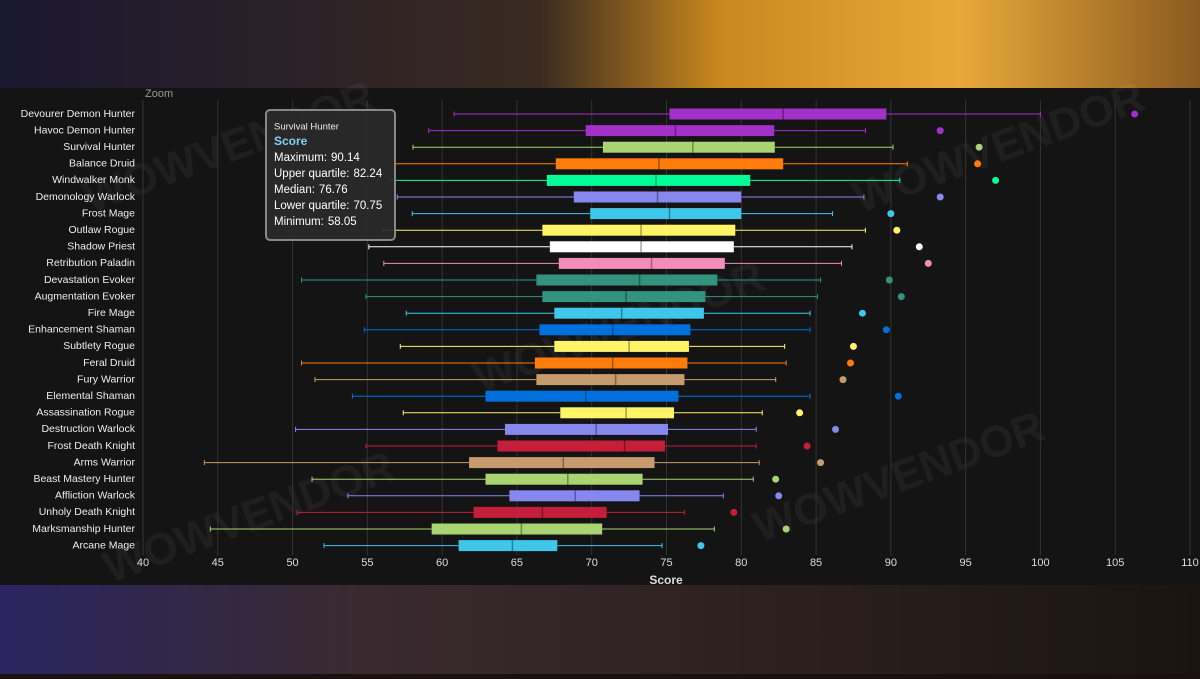 The width and height of the screenshot is (1200, 679). Describe the element at coordinates (109, 363) in the screenshot. I see `category-label: Feral Druid` at that location.